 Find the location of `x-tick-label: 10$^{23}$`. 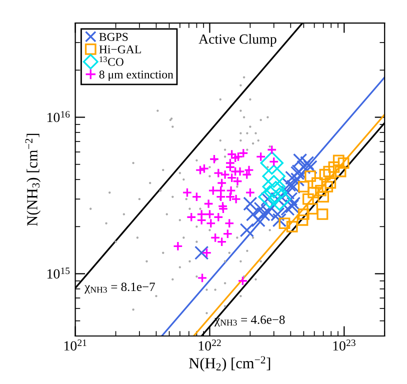

x-tick-label: 10$^{23}$ is located at coordinates (344, 345).